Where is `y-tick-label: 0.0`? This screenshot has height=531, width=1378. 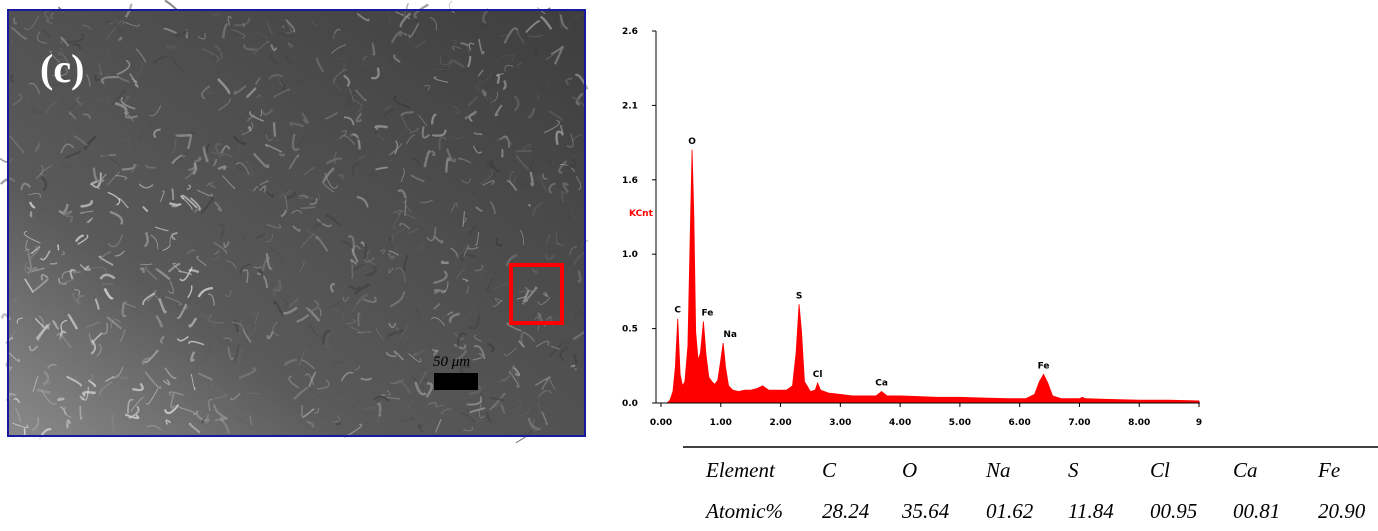
y-tick-label: 0.0 is located at coordinates (630, 404).